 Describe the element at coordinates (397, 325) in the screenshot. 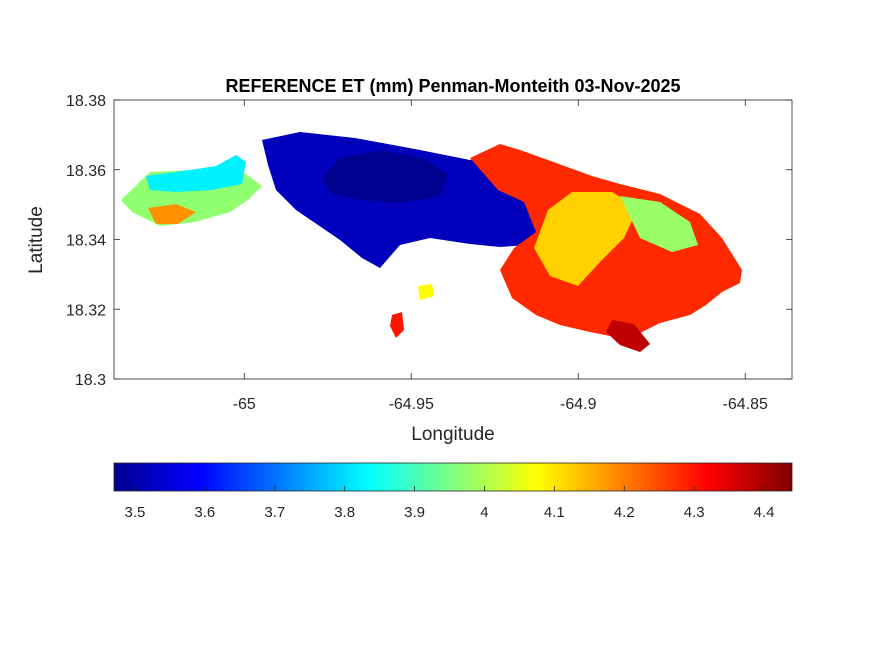

I see `map-zone-islet-south` at that location.